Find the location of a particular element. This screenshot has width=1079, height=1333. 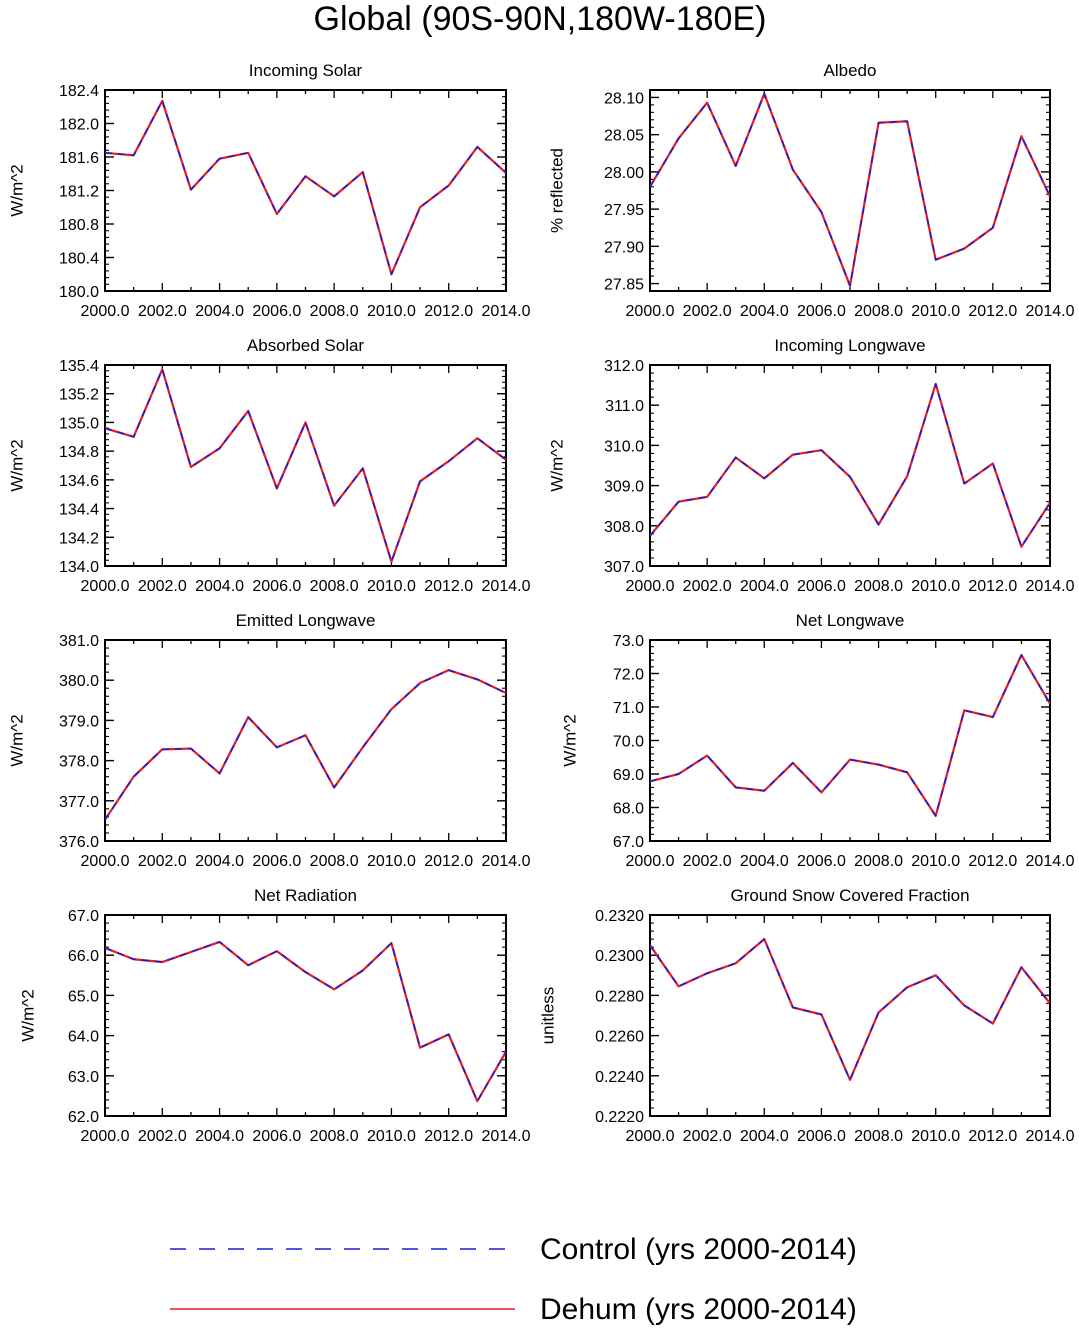

panel-title: Incoming Solar is located at coordinates (306, 70).